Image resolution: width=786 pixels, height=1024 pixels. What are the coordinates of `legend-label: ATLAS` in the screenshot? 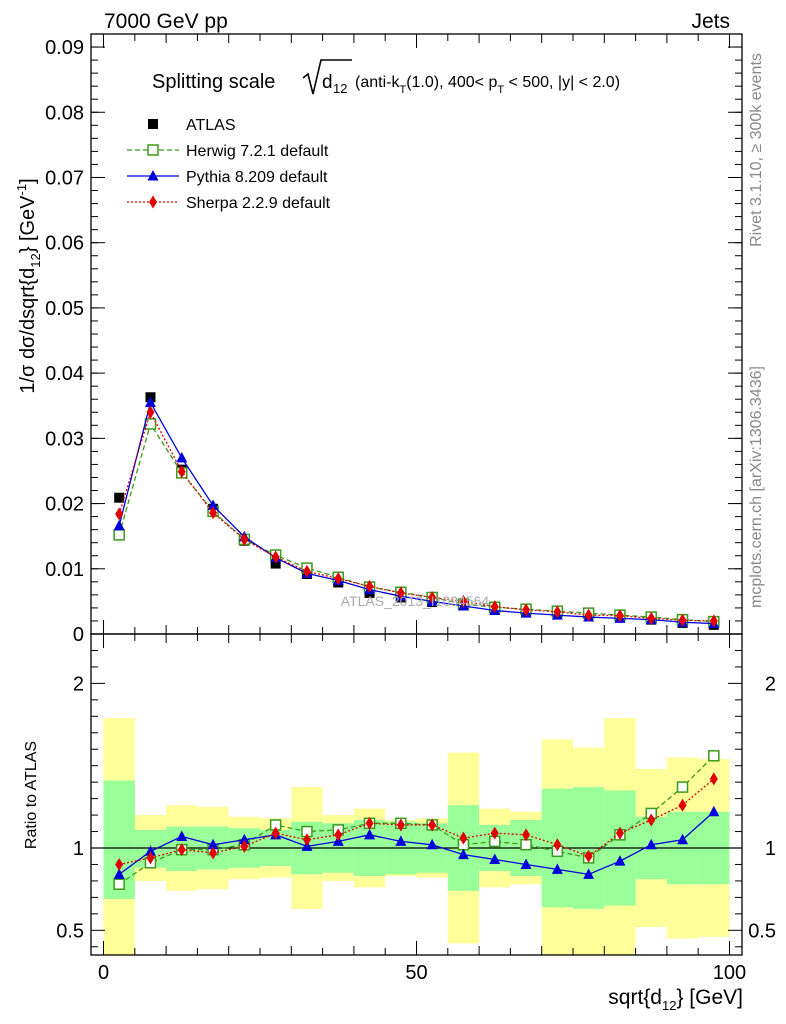 It's located at (211, 125).